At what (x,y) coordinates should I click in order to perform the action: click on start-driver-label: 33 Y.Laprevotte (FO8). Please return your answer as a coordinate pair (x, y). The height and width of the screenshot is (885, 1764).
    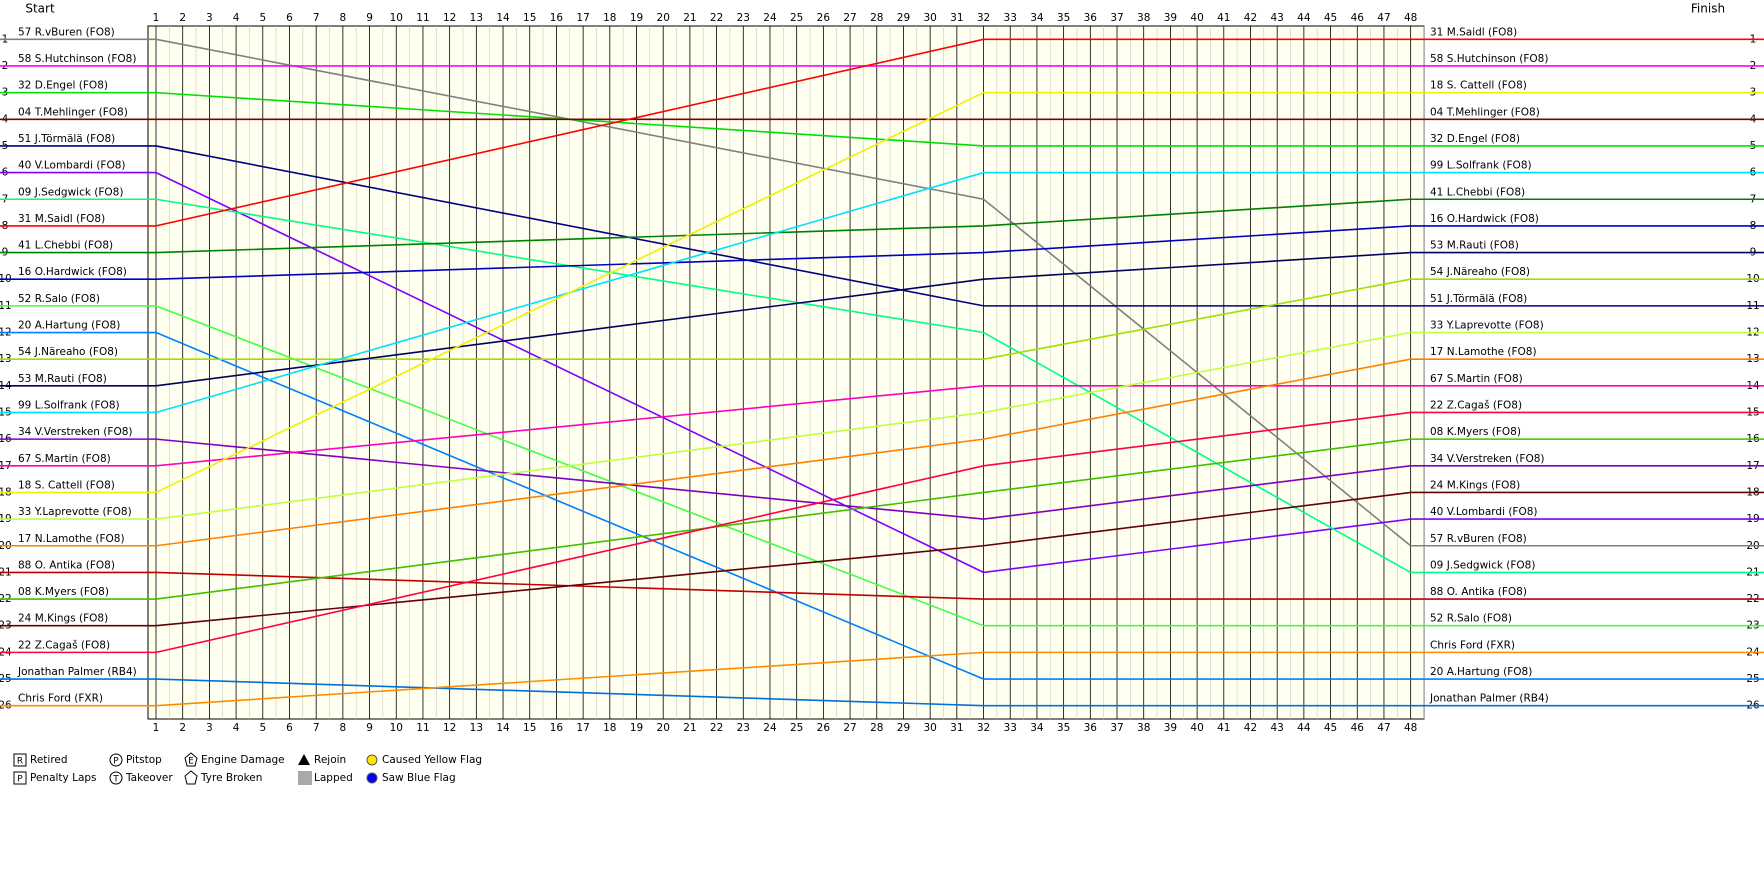
    Looking at the image, I should click on (75, 512).